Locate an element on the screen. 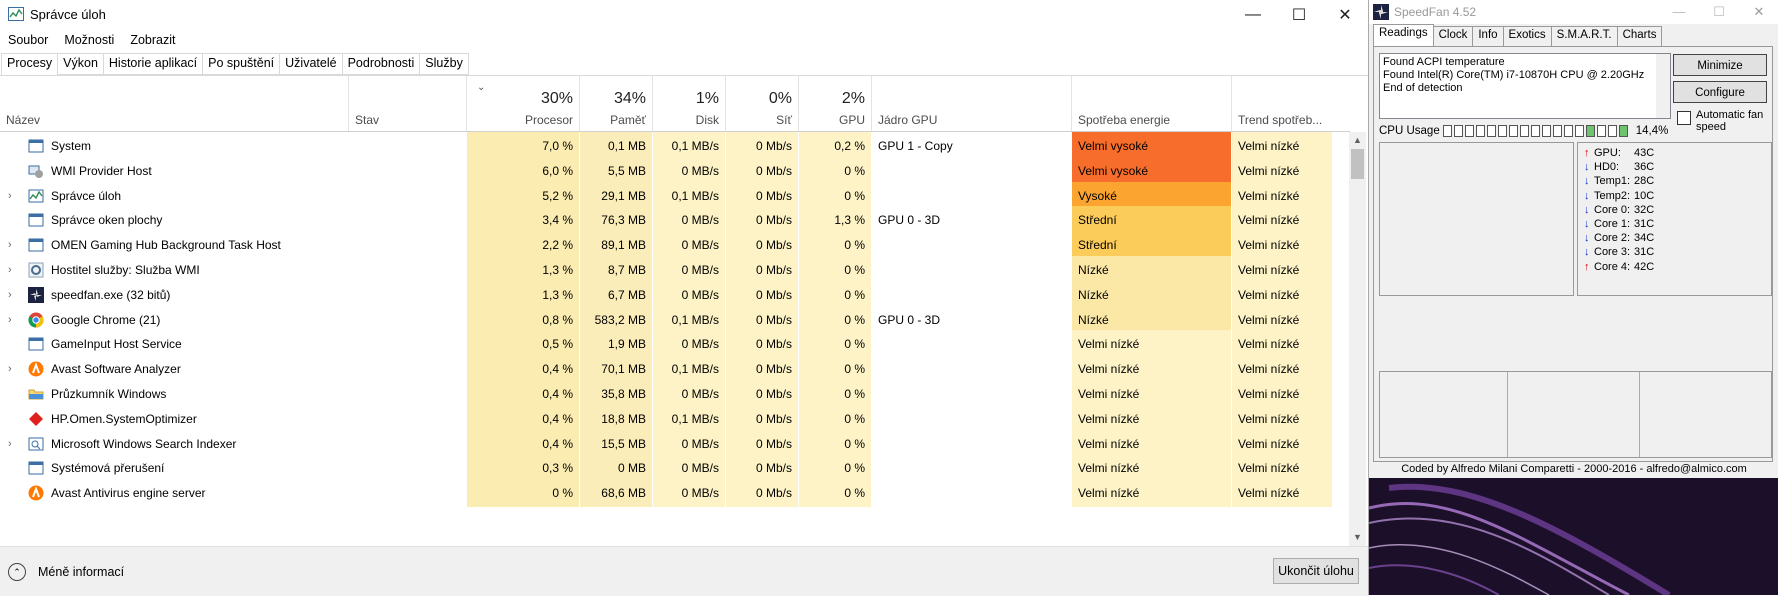 Image resolution: width=1778 pixels, height=596 pixels. tab-exotics: Exotics is located at coordinates (1527, 36).